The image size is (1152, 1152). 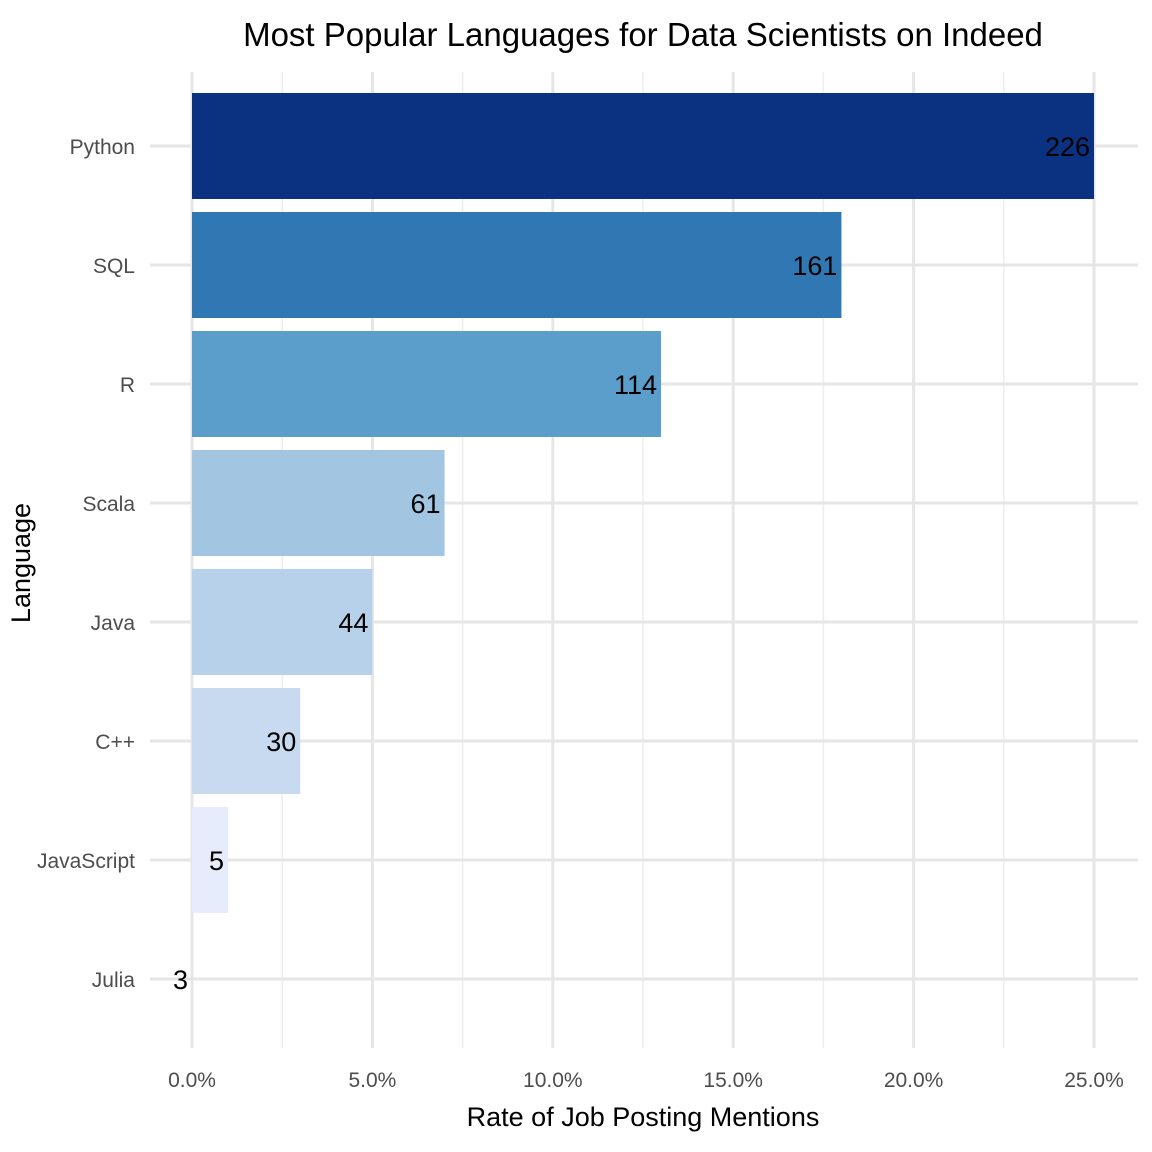 I want to click on y-tick-label: Julia, so click(x=114, y=980).